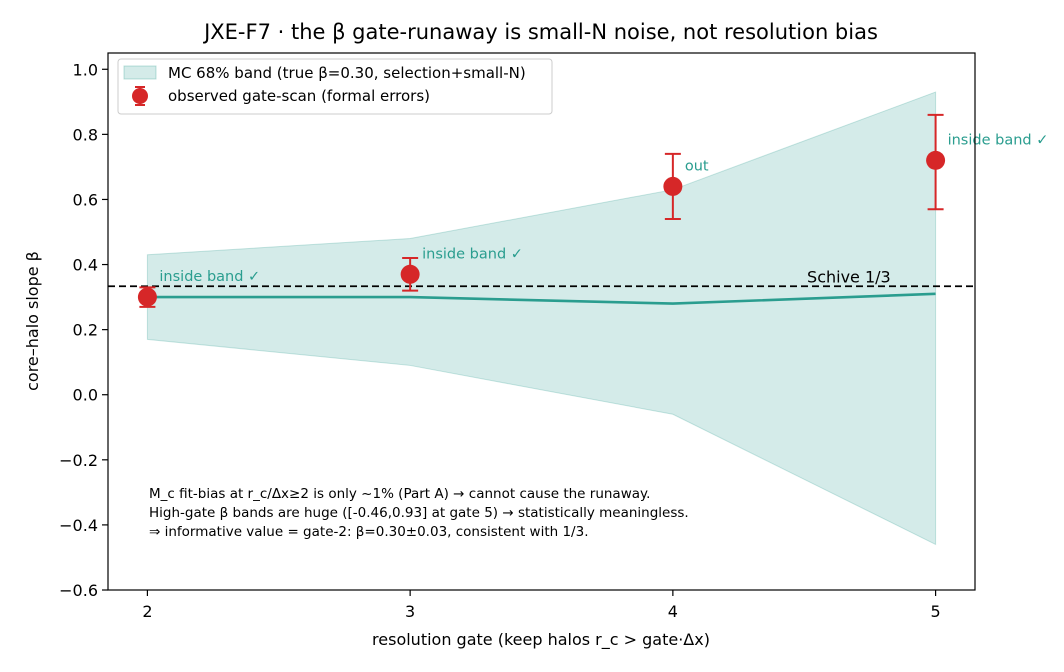  I want to click on y-tick-label: 0.6, so click(85, 199).